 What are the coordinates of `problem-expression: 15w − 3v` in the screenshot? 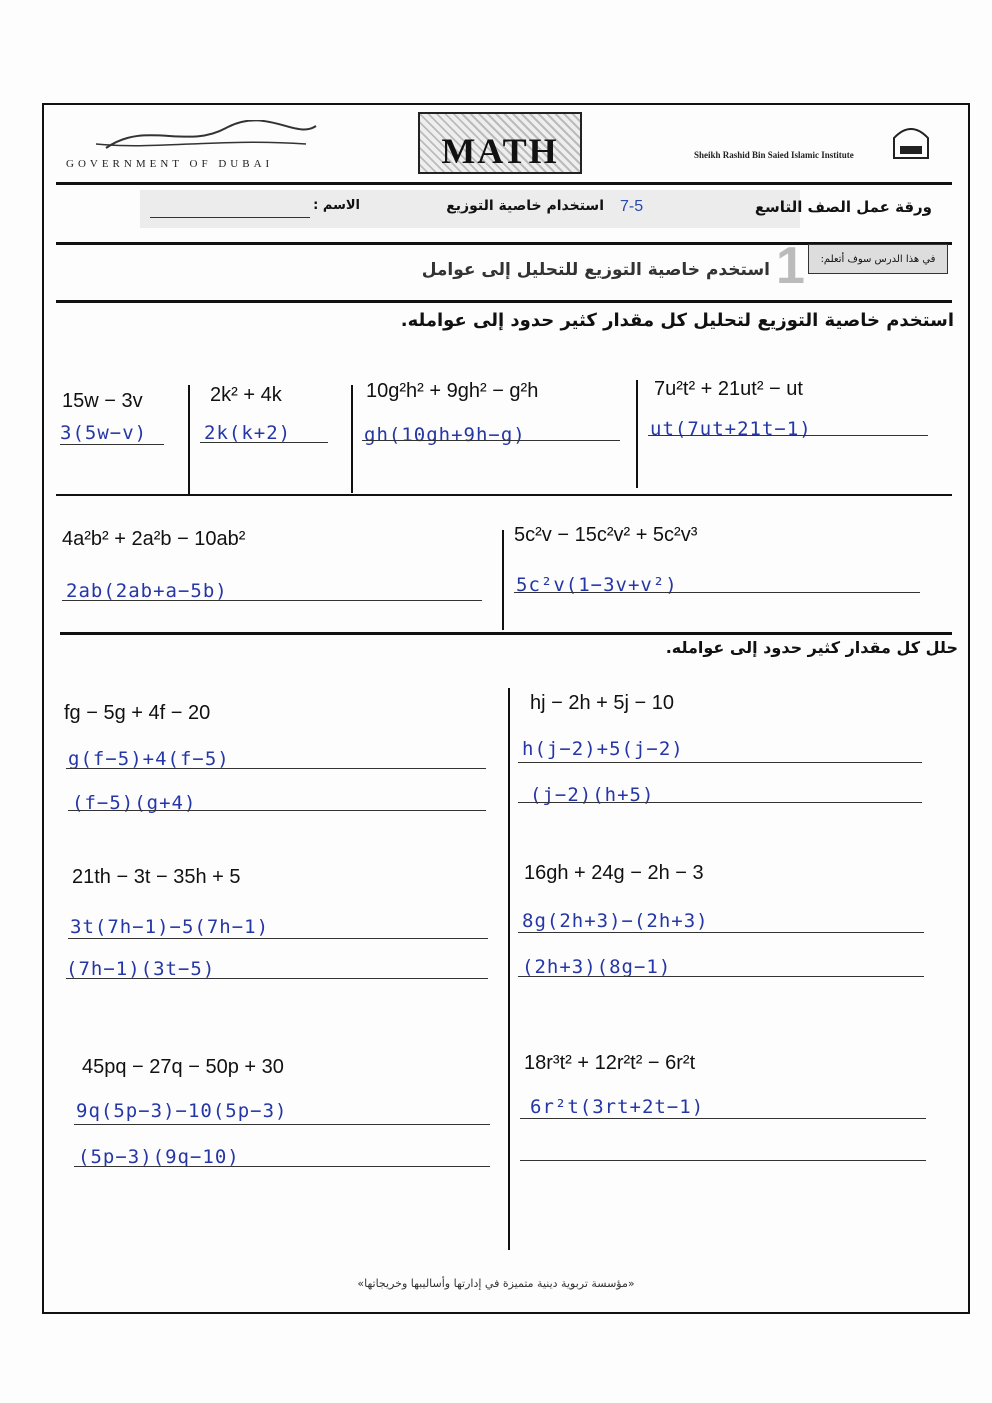 It's located at (102, 401).